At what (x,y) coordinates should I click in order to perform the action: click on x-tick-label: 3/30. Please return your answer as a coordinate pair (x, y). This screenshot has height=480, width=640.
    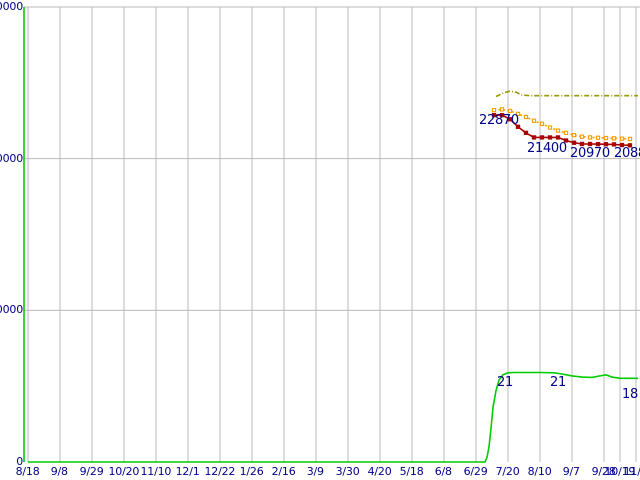
    Looking at the image, I should click on (347, 471).